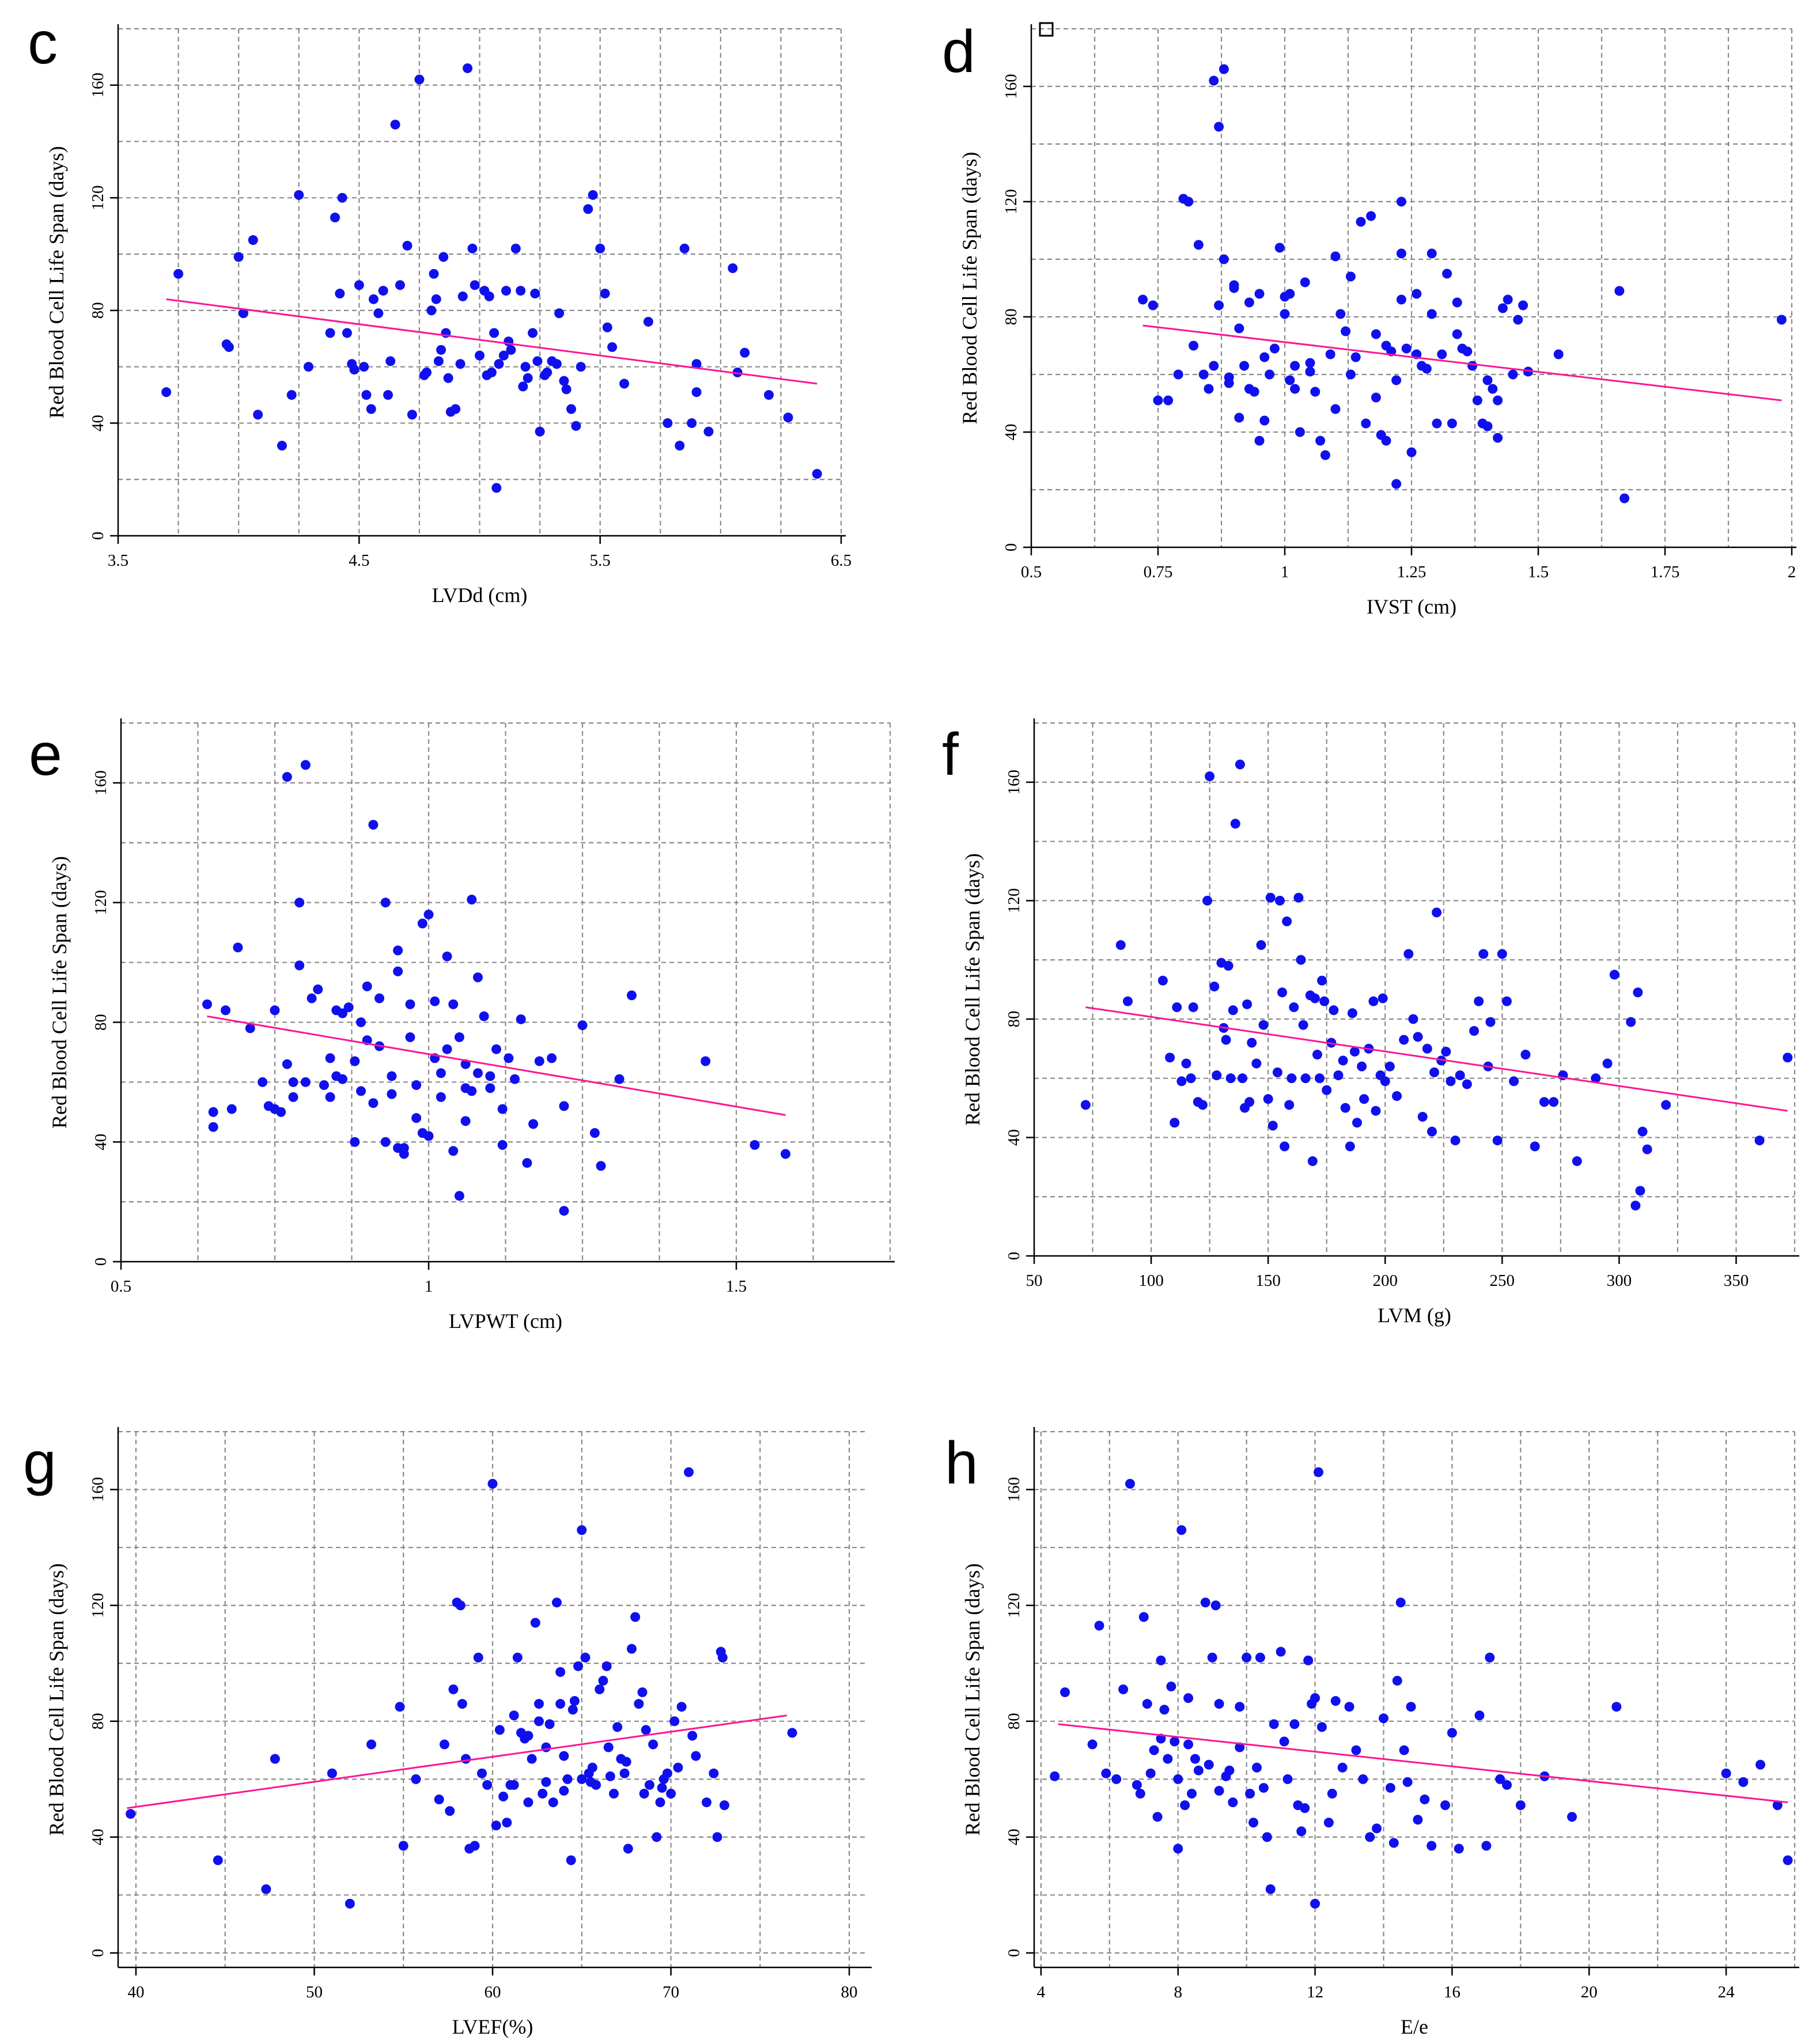  I want to click on y-axis-label: Red Blood Cell Life Span (days), so click(60, 993).